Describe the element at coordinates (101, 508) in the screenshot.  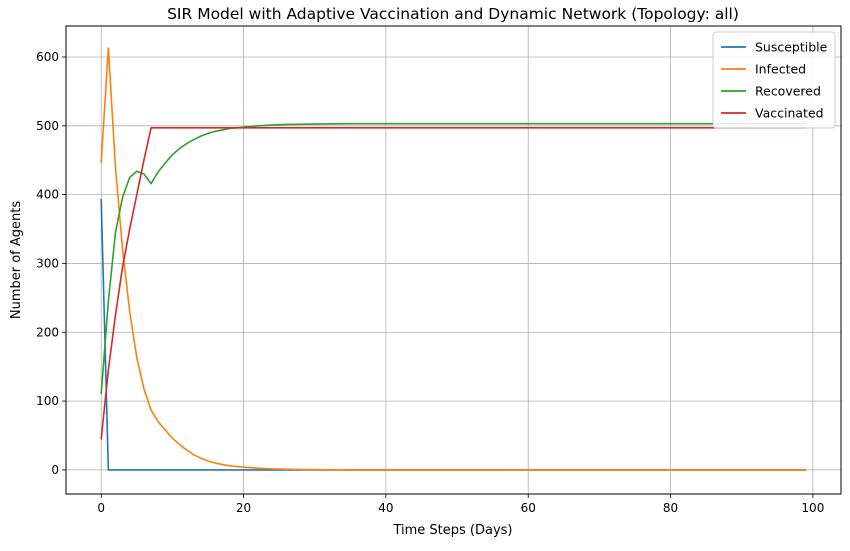
I see `x-tick-label: 0` at that location.